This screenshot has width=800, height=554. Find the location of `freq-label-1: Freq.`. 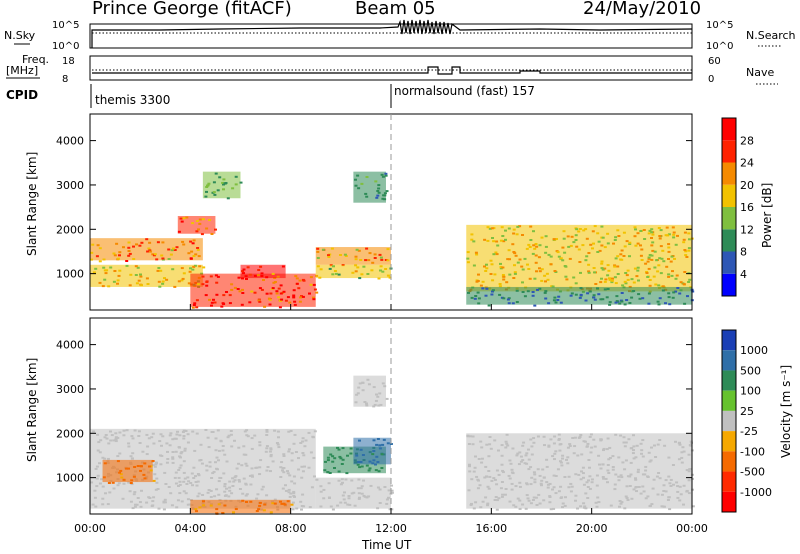

freq-label-1: Freq. is located at coordinates (35, 59).